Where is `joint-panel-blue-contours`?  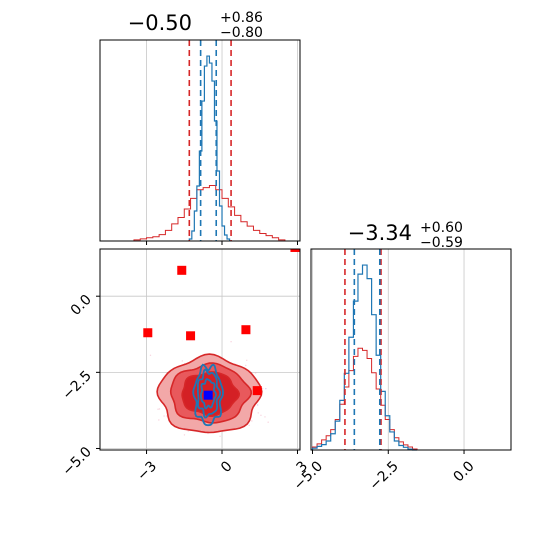 joint-panel-blue-contours is located at coordinates (208, 395).